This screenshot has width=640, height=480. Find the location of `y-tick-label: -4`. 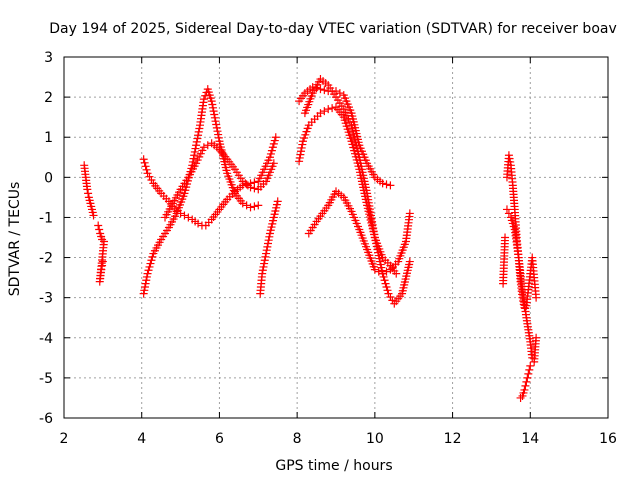

y-tick-label: -4 is located at coordinates (46, 339).